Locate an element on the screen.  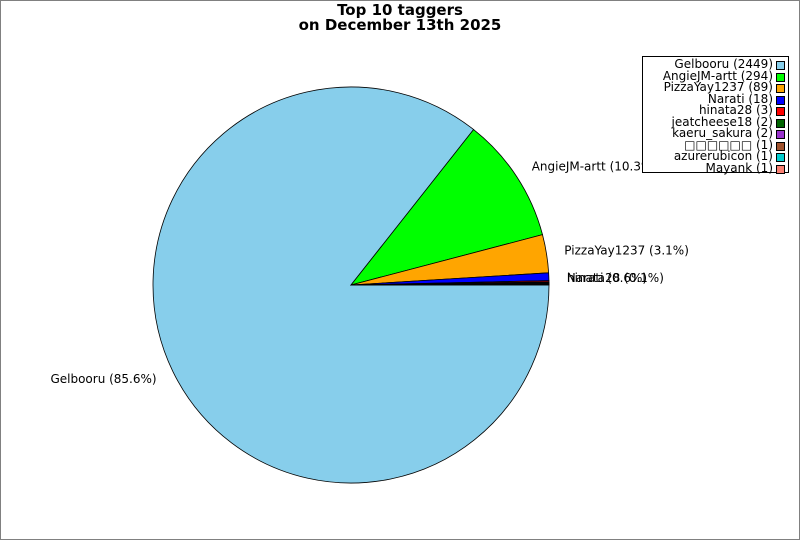
slice-label-0: Gelbooru (85.6%) is located at coordinates (103, 379).